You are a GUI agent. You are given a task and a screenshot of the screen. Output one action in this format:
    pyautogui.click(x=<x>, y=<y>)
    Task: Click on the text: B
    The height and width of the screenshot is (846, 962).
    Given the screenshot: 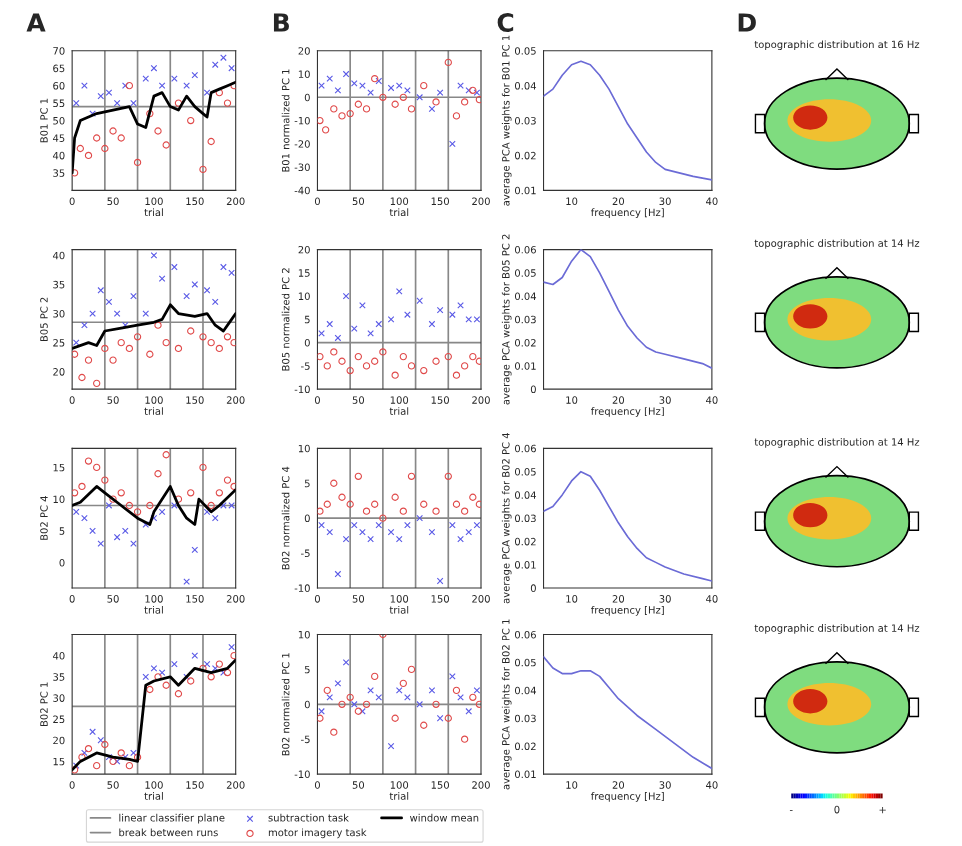 What is the action you would take?
    pyautogui.click(x=281, y=22)
    